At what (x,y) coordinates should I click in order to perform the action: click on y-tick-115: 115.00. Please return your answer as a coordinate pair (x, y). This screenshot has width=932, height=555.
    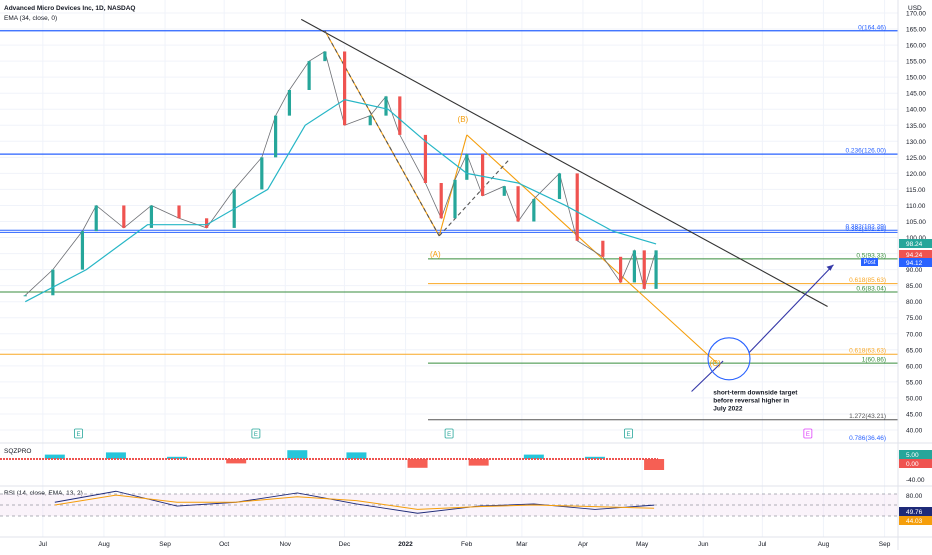
    Looking at the image, I should click on (916, 190).